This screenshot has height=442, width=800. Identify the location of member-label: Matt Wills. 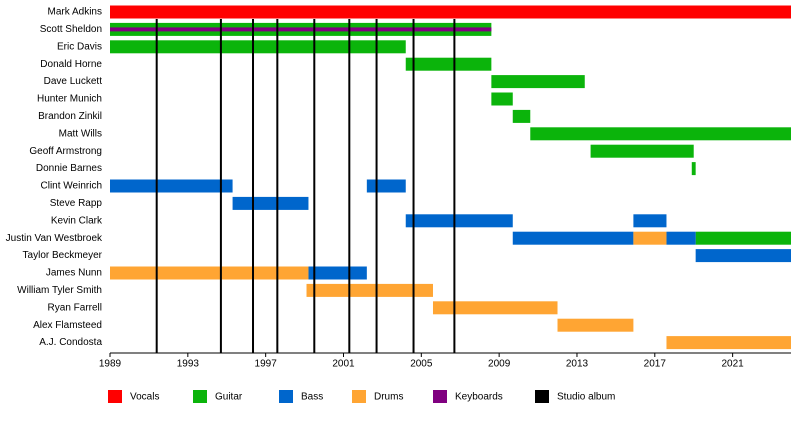
(80, 133).